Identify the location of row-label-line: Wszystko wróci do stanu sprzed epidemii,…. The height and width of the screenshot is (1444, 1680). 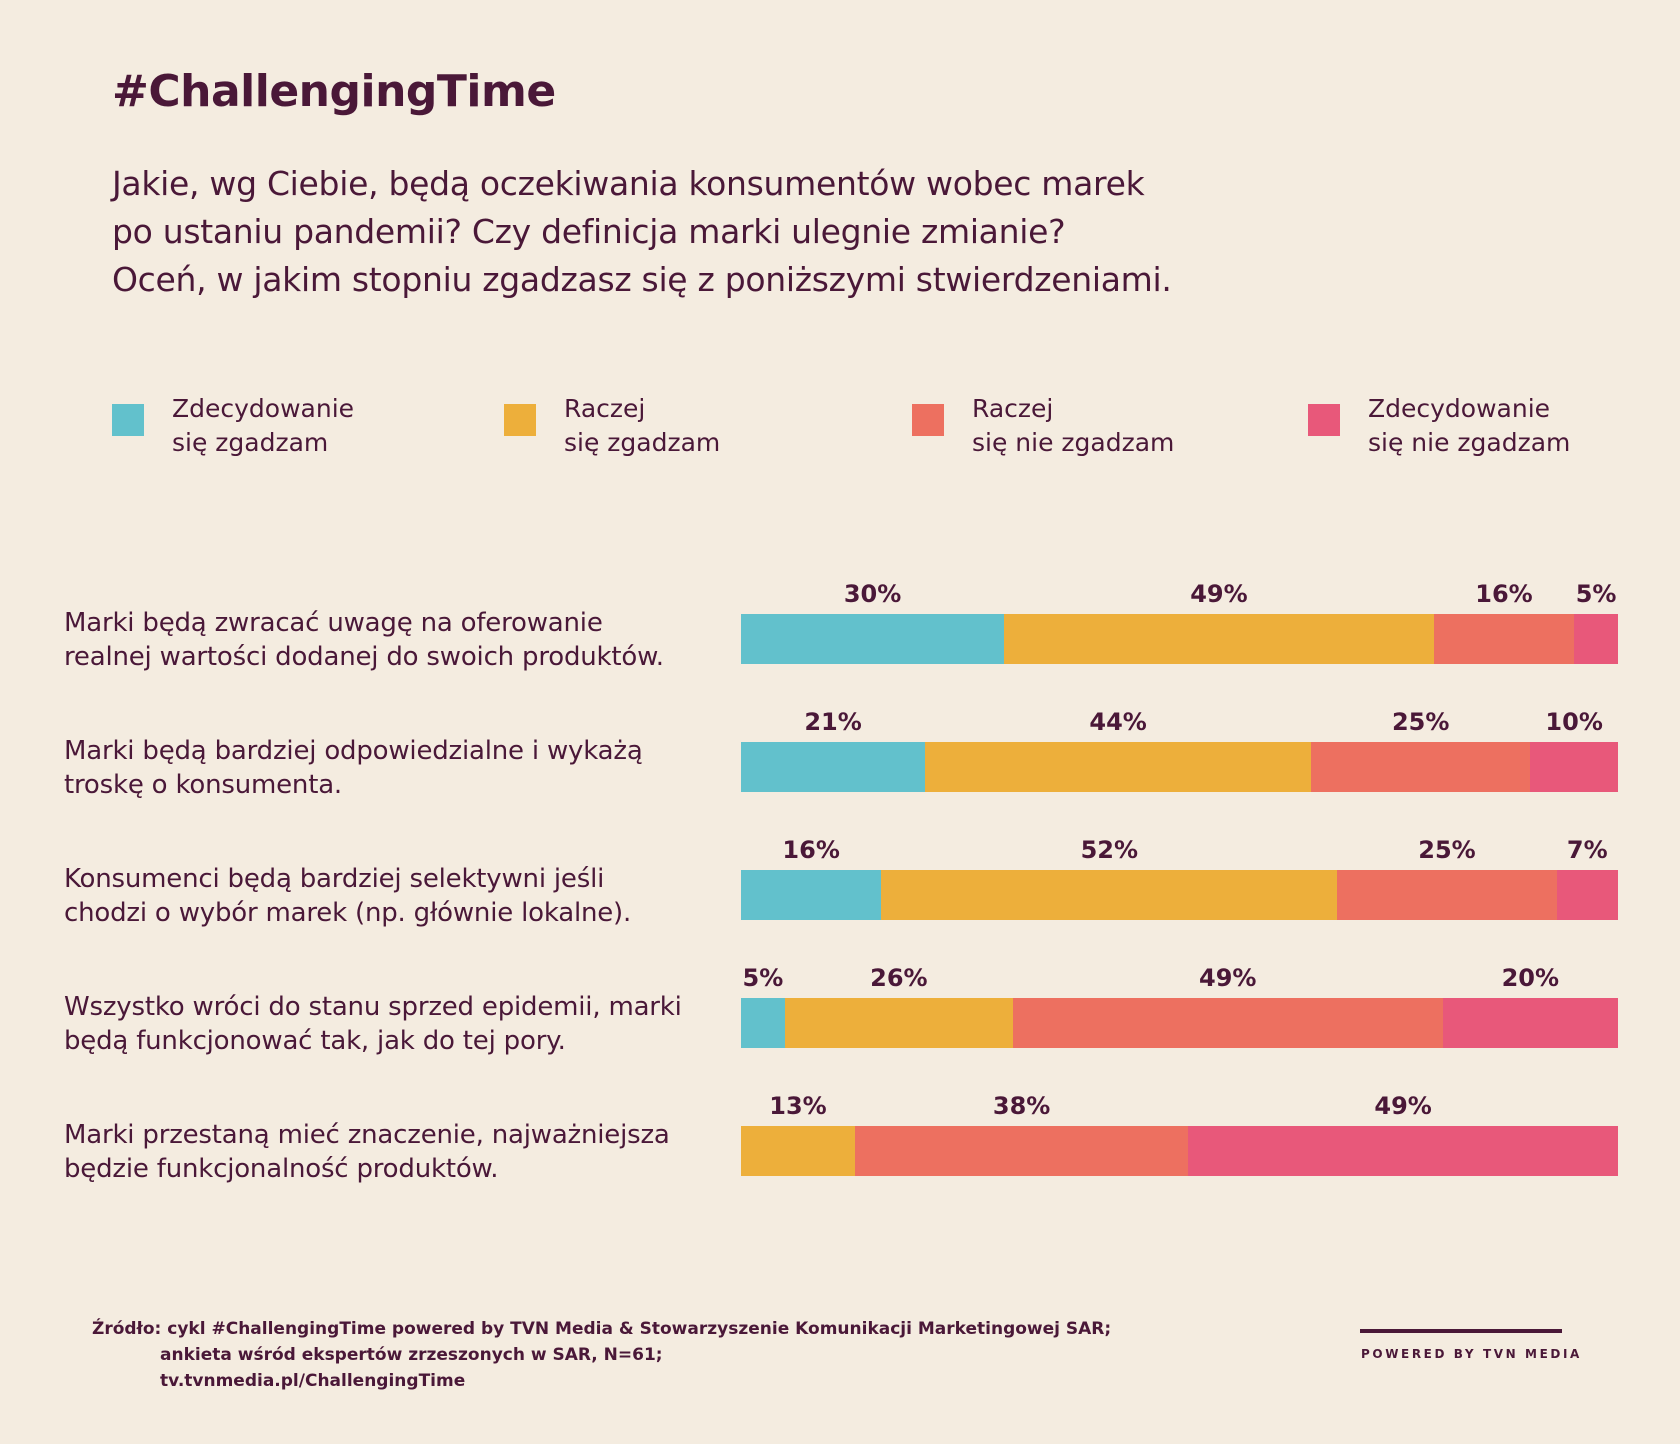
(373, 1007).